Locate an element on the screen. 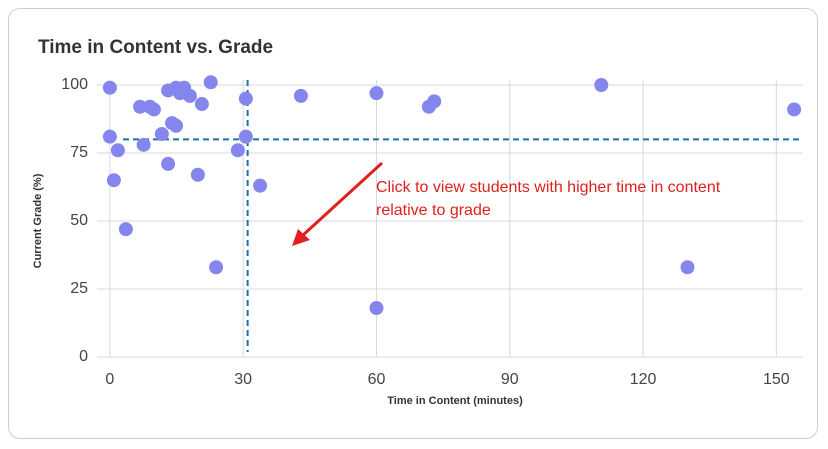  chart-title: Time in Content vs. Grade is located at coordinates (155, 47).